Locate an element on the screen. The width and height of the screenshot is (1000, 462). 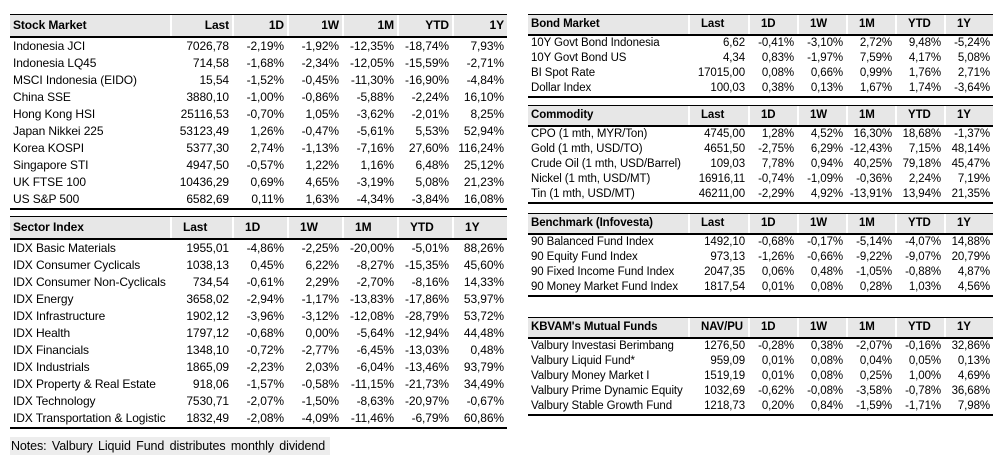
cell-value: 1832,49 is located at coordinates (207, 418).